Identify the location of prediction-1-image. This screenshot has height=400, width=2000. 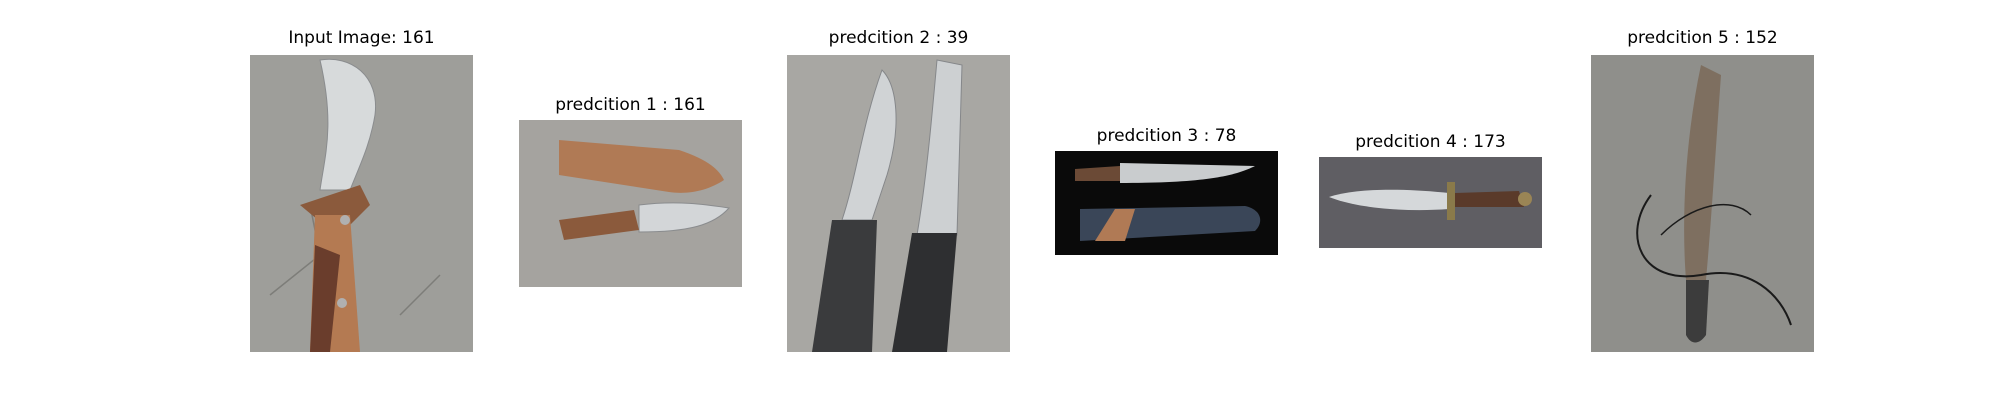
(630, 203).